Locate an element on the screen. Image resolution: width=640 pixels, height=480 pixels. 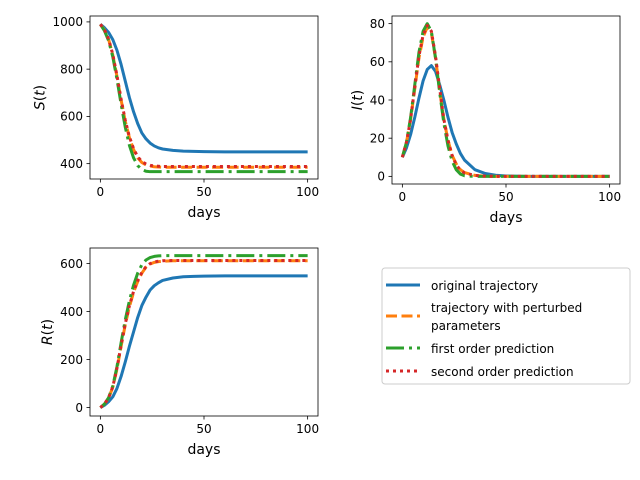
s-y-tick-label: 1000 is located at coordinates (67, 22).